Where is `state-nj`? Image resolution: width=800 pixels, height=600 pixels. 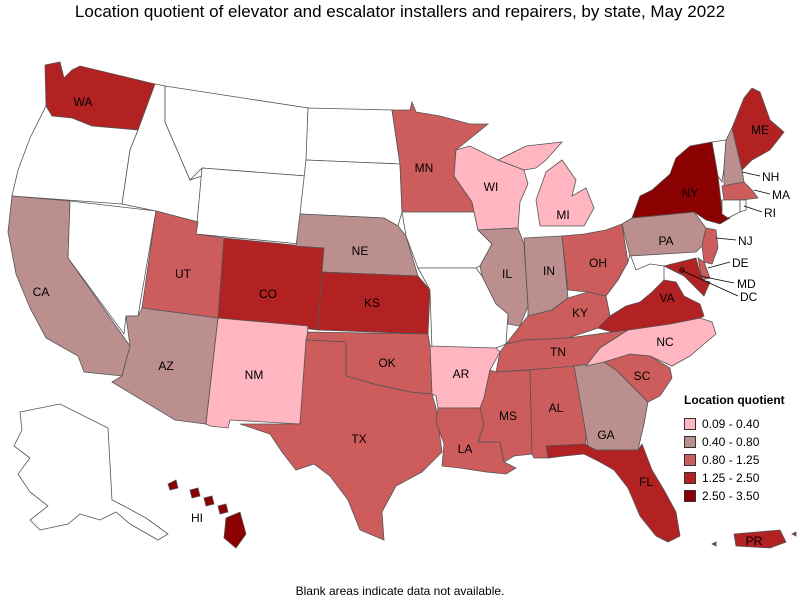 state-nj is located at coordinates (710, 246).